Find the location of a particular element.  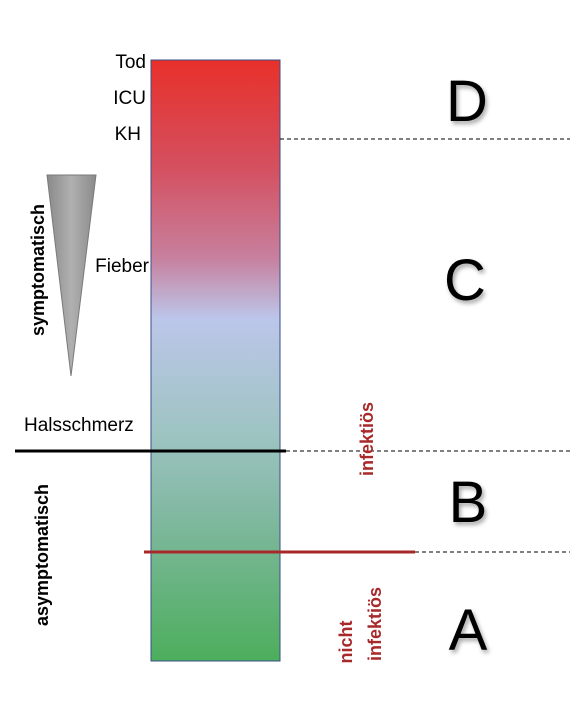

severity-label-halsschmerz: Halsschmerz is located at coordinates (79, 425).